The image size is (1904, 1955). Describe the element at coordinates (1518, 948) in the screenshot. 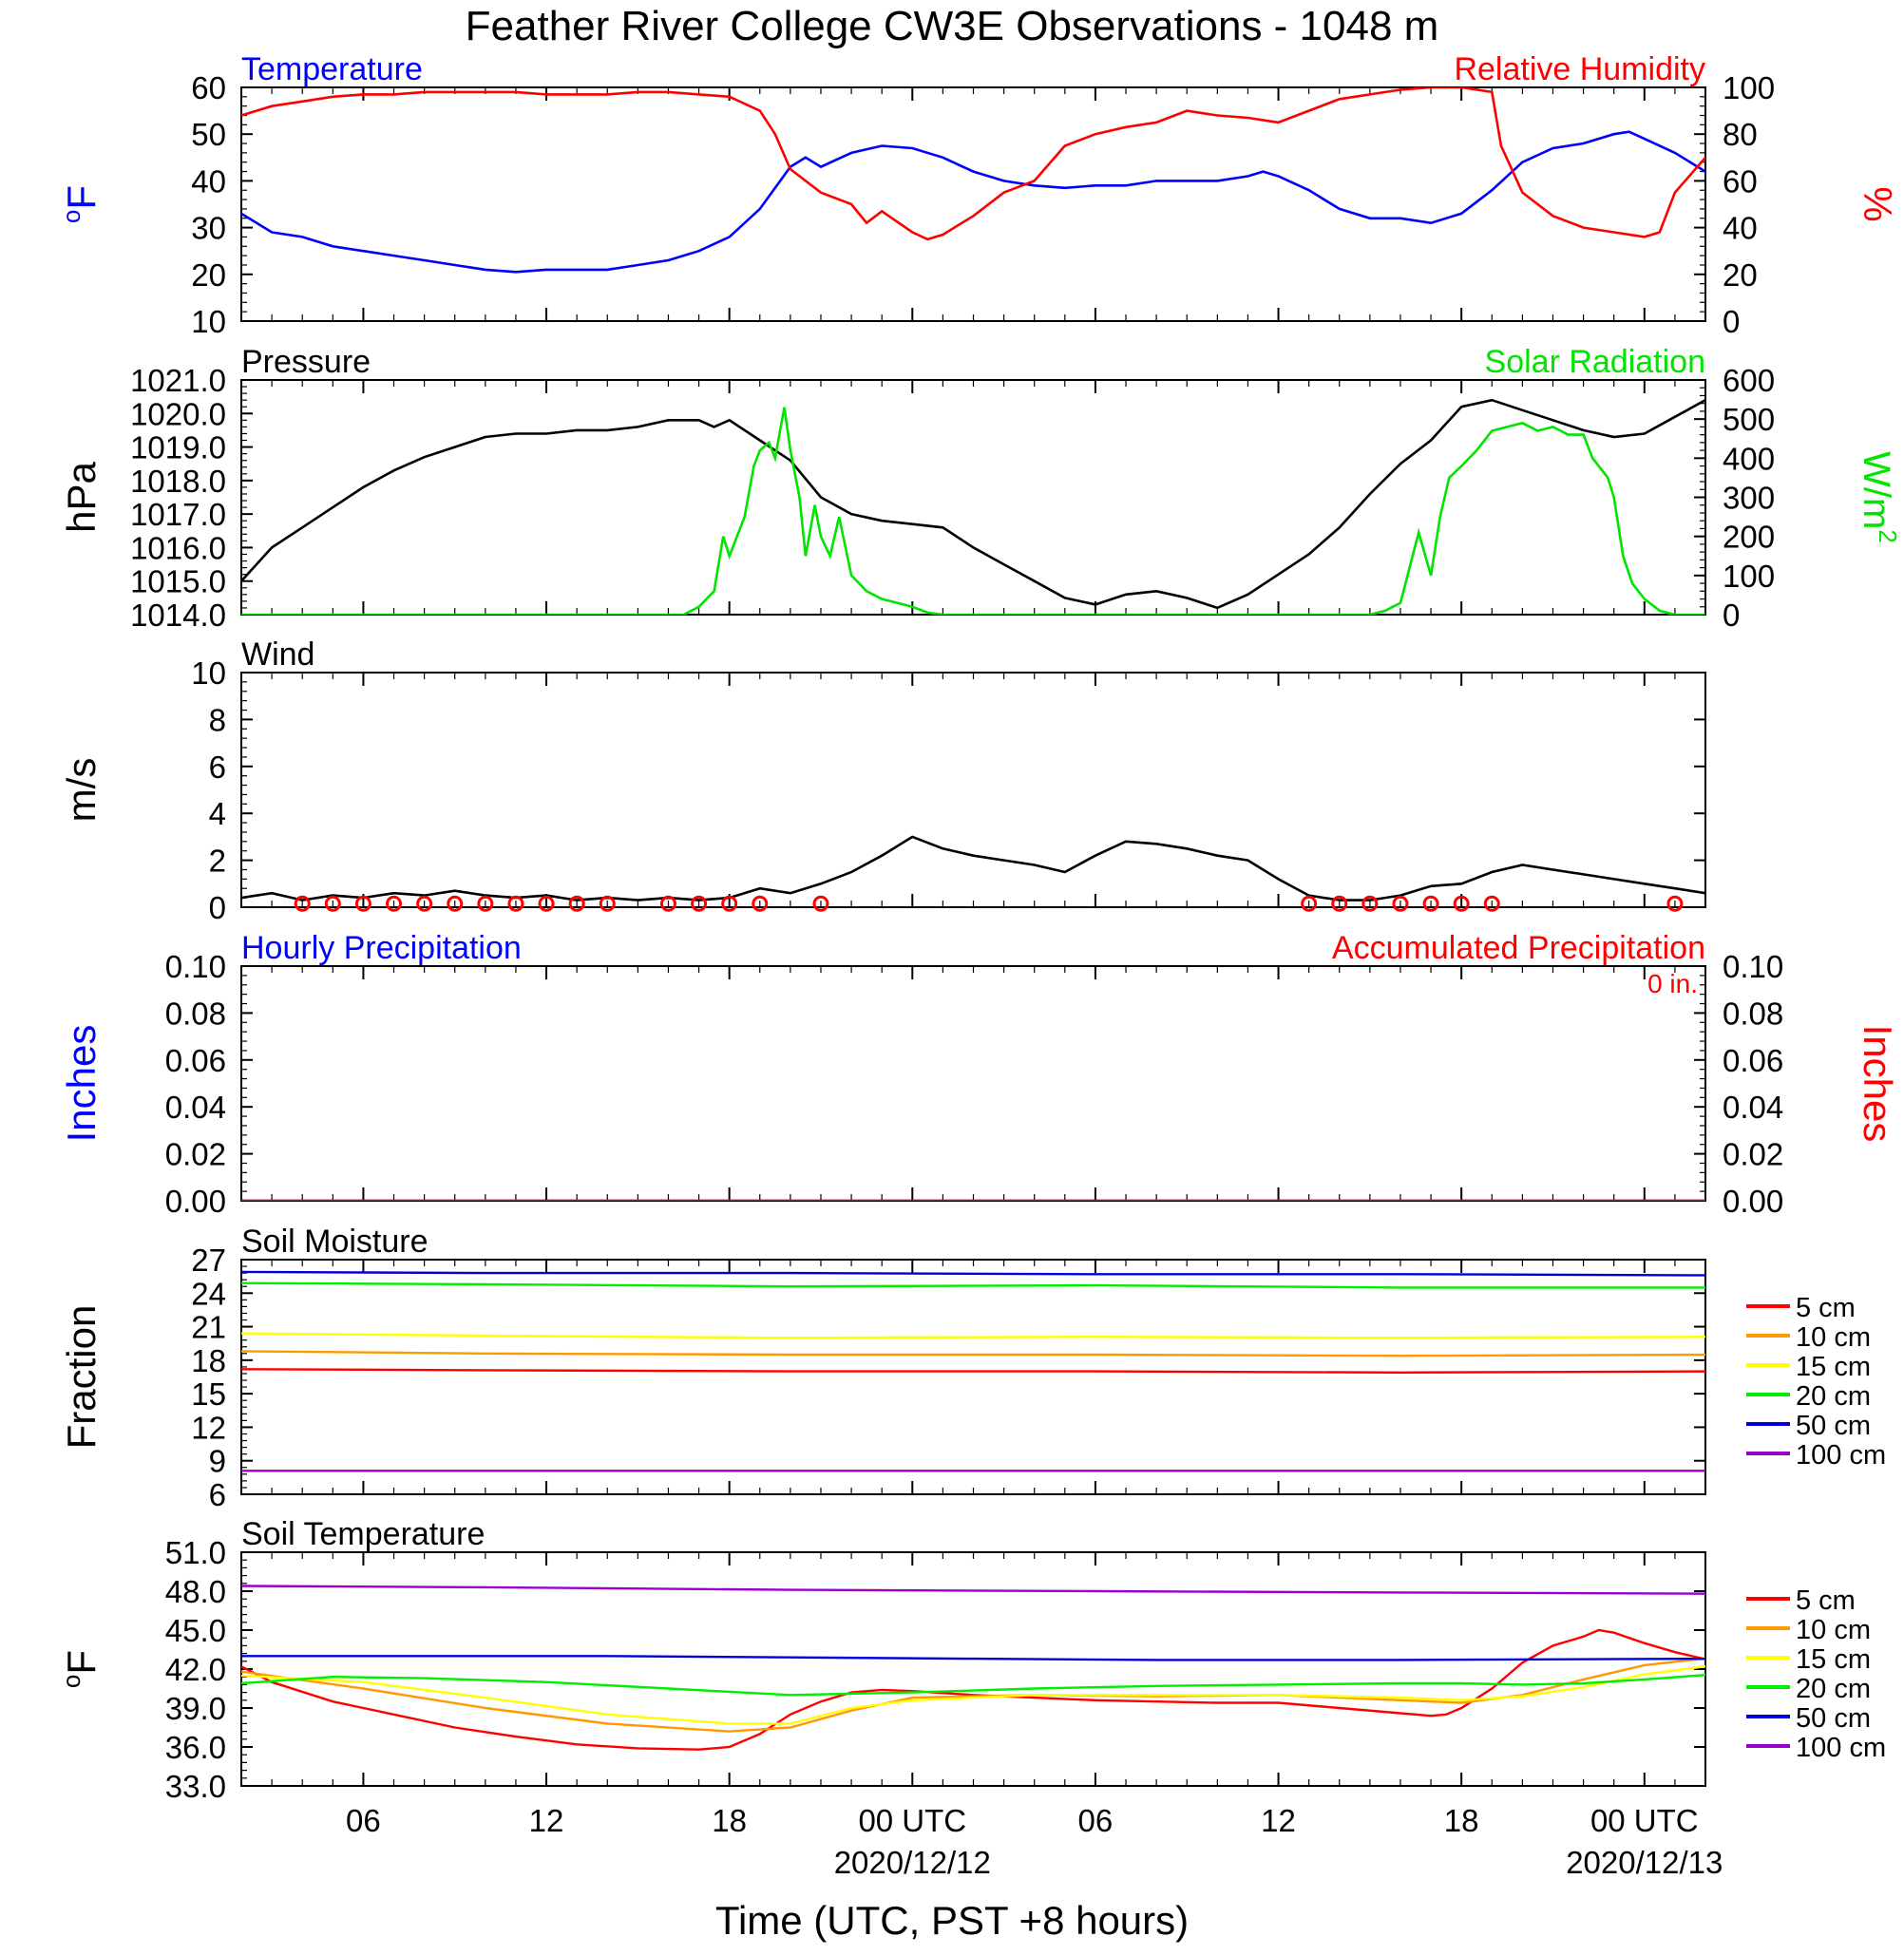

I see `panel-title-right: Accumulated Precipitation` at that location.